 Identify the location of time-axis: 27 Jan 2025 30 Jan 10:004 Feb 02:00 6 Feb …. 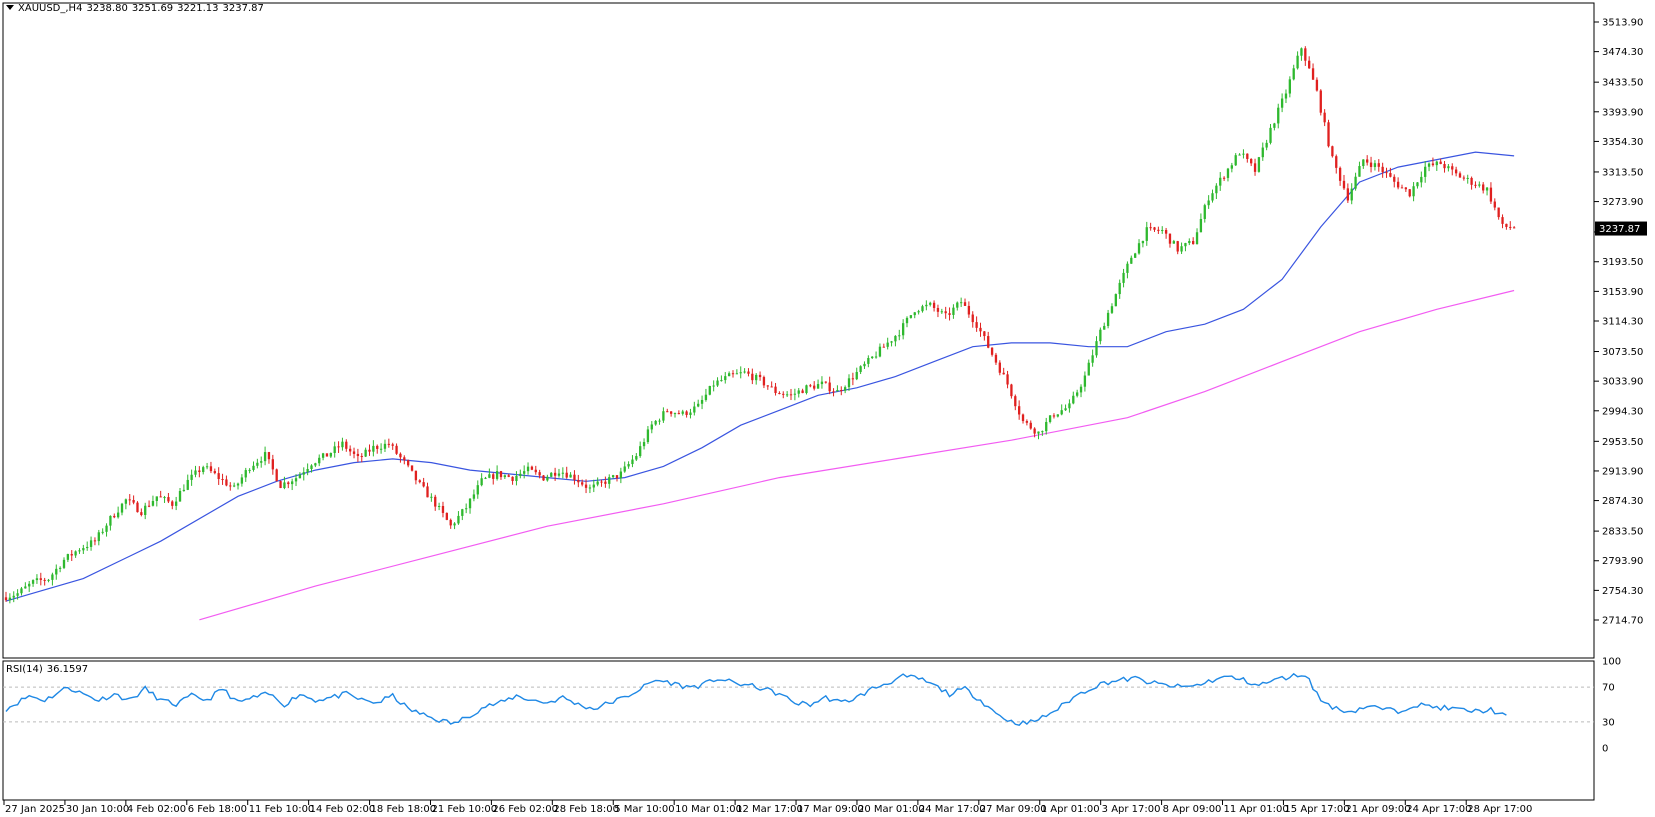
(767, 807).